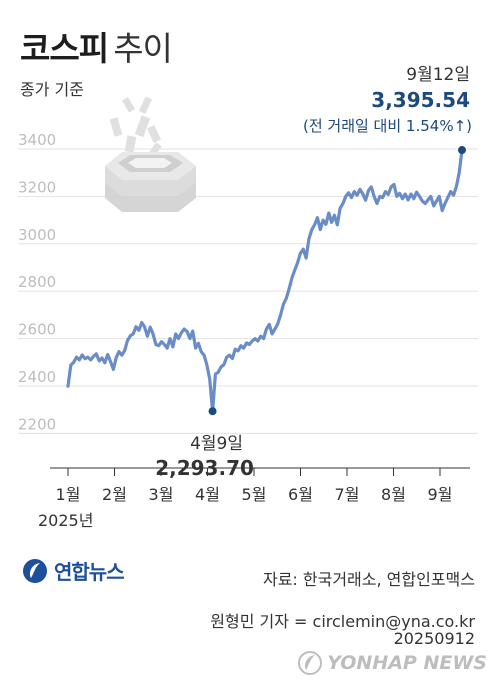  Describe the element at coordinates (342, 621) in the screenshot. I see `credit-text: 원형민 기자 = circlemin@yna.co.kr` at that location.